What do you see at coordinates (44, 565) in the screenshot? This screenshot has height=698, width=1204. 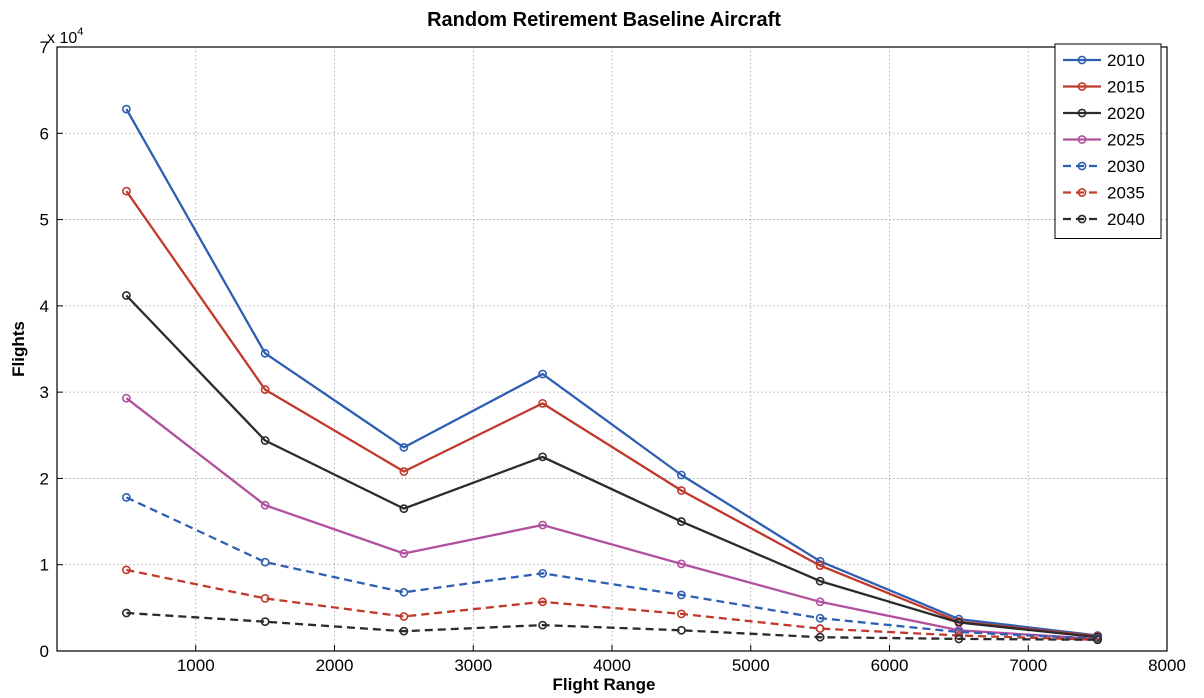 I see `y-tick-label: 1` at bounding box center [44, 565].